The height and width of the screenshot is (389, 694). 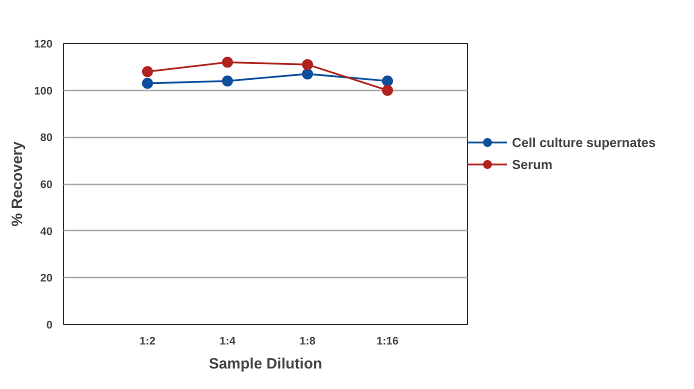 What do you see at coordinates (46, 185) in the screenshot?
I see `y-tick-label: 60` at bounding box center [46, 185].